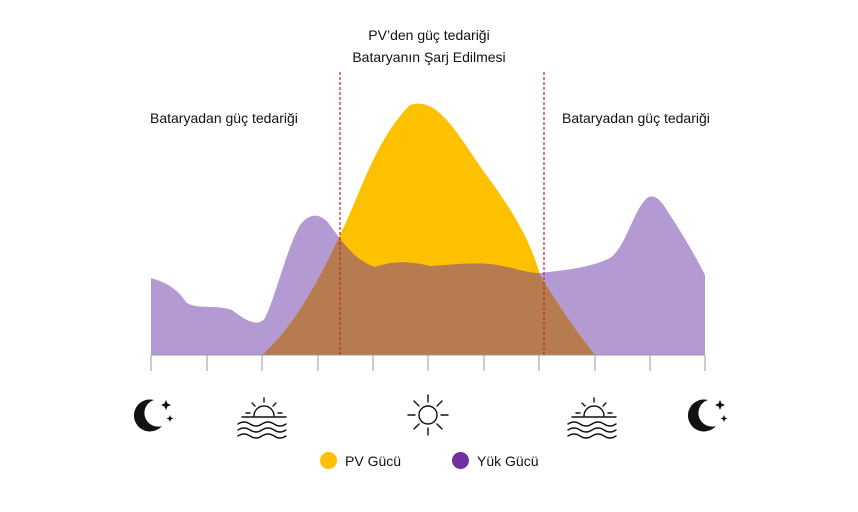 The width and height of the screenshot is (858, 512). I want to click on left-section-label: Bataryadan güç tedariği, so click(224, 118).